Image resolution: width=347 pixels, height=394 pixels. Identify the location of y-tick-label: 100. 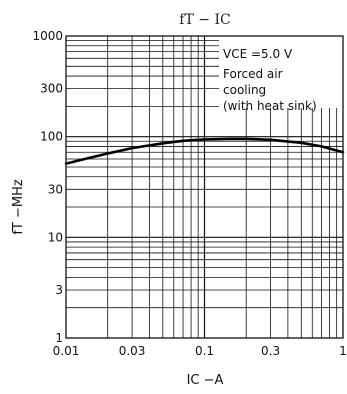
(51, 137).